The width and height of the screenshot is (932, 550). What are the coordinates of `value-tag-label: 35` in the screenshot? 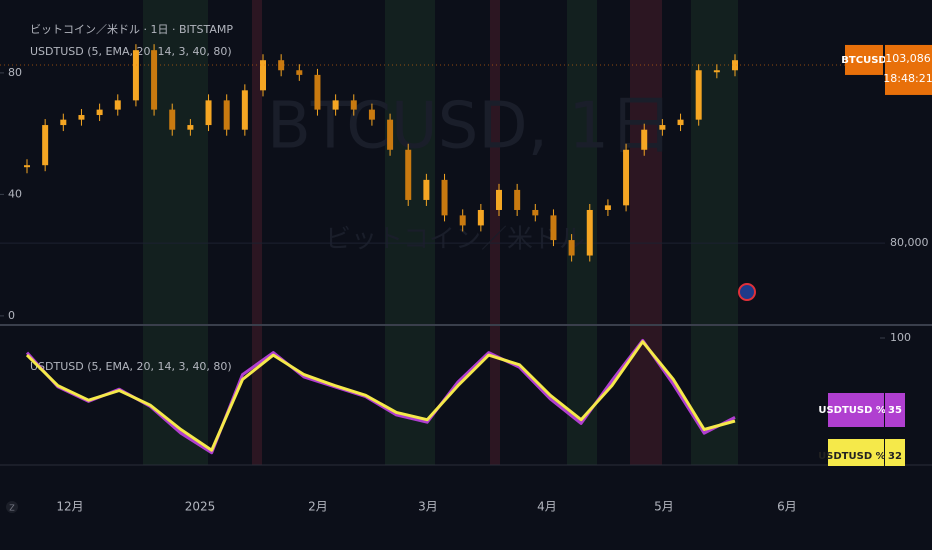 It's located at (895, 410).